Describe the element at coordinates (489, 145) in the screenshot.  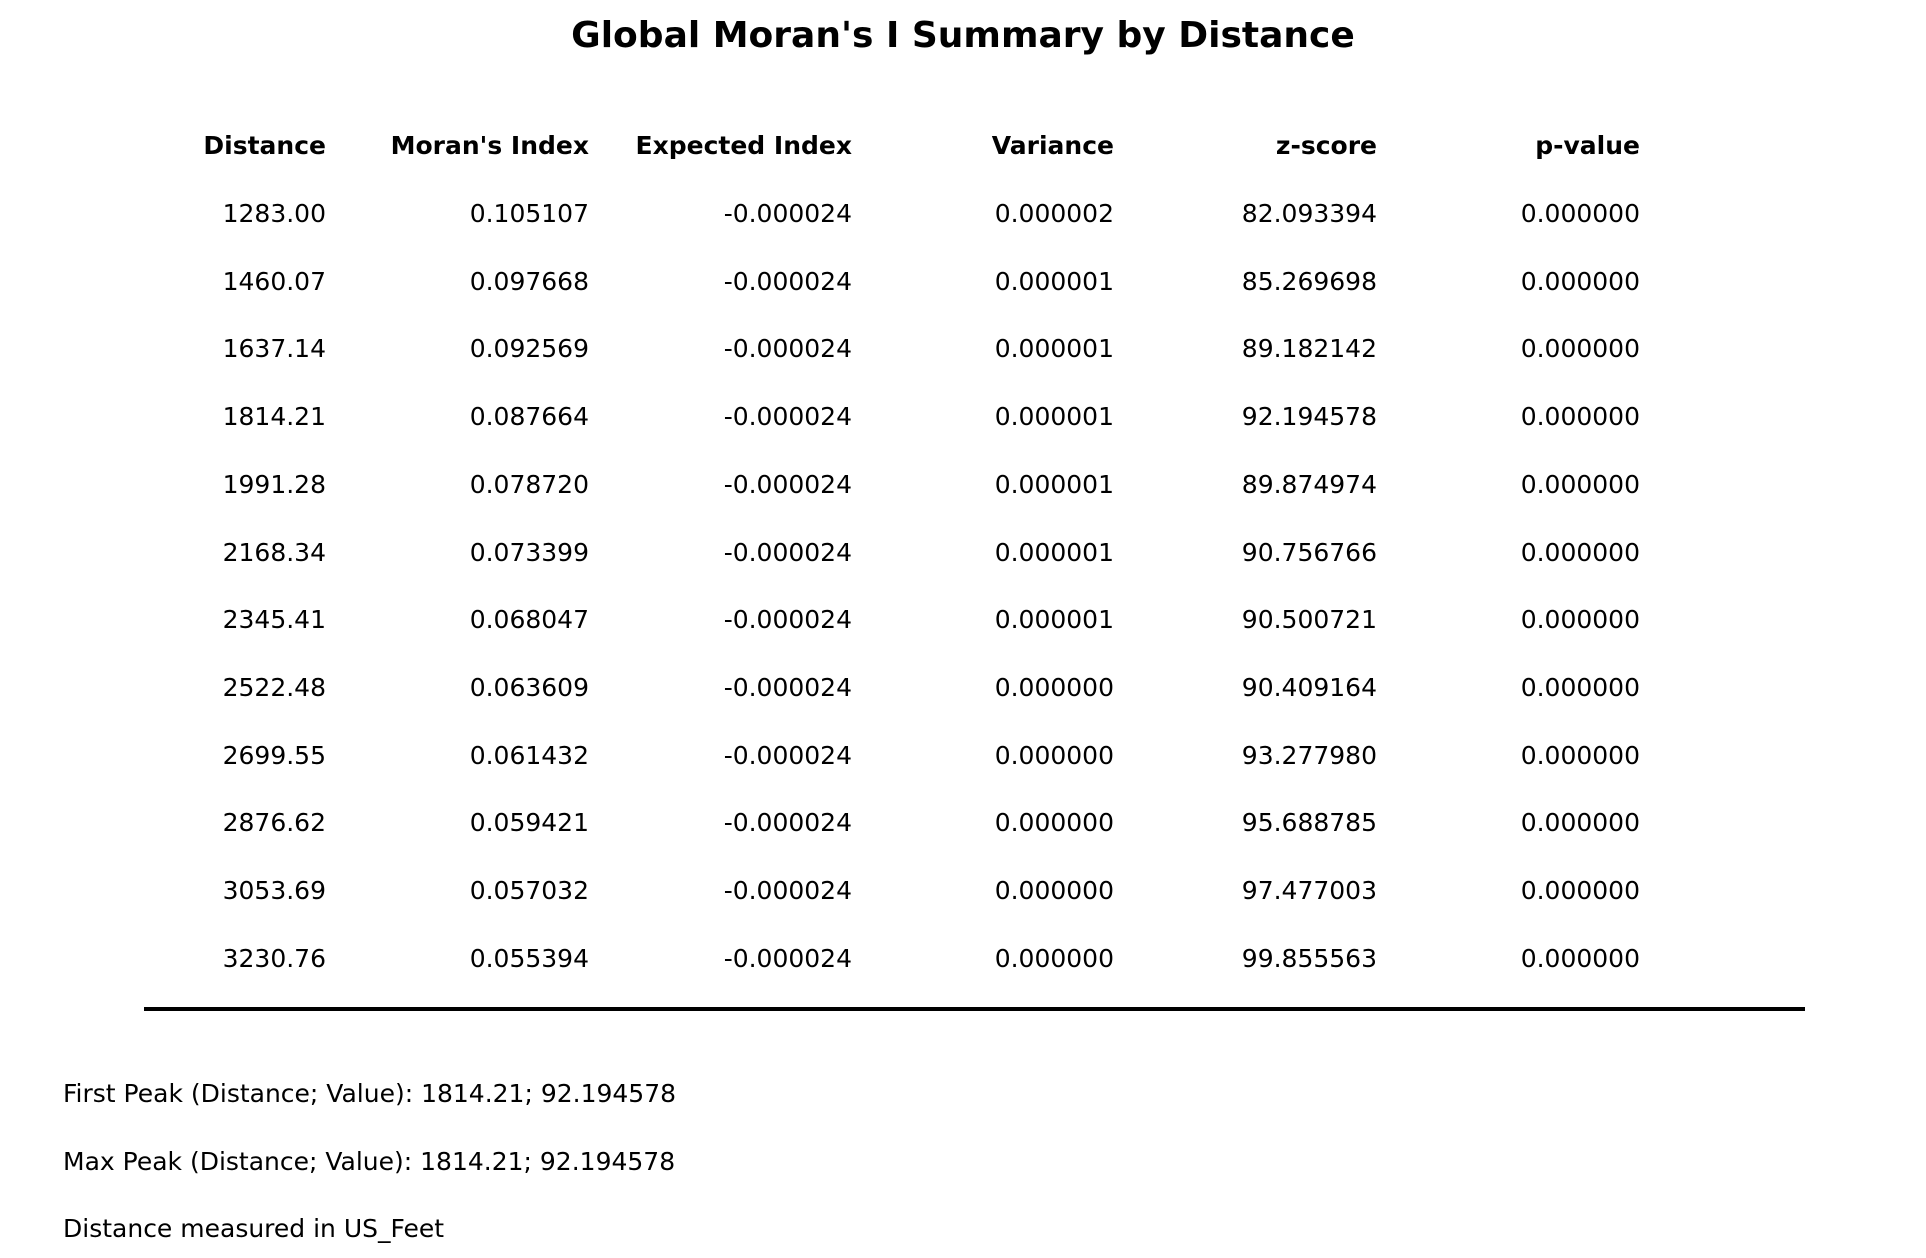
I see `column-header-morans-index: Moran's Index` at that location.